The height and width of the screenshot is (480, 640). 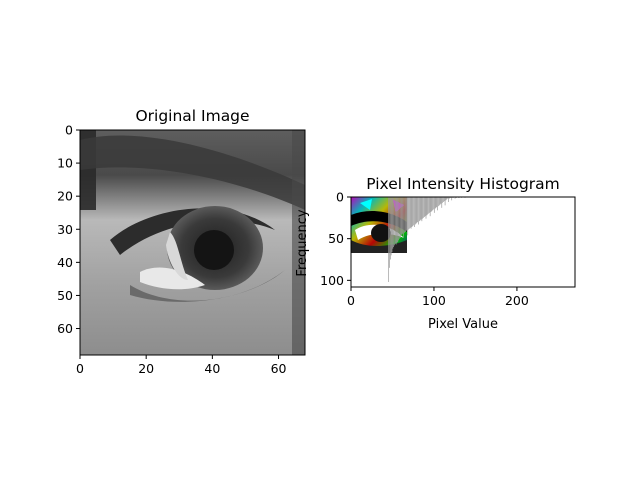 What do you see at coordinates (65, 196) in the screenshot?
I see `left-ytick-label: 20` at bounding box center [65, 196].